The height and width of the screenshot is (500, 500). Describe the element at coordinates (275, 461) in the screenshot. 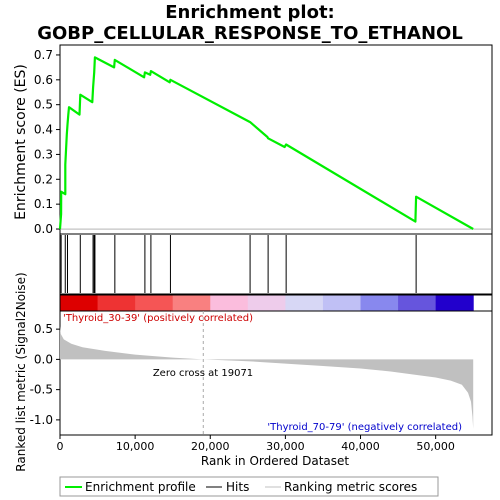

I see `x-axis-label: Rank in Ordered Dataset` at that location.